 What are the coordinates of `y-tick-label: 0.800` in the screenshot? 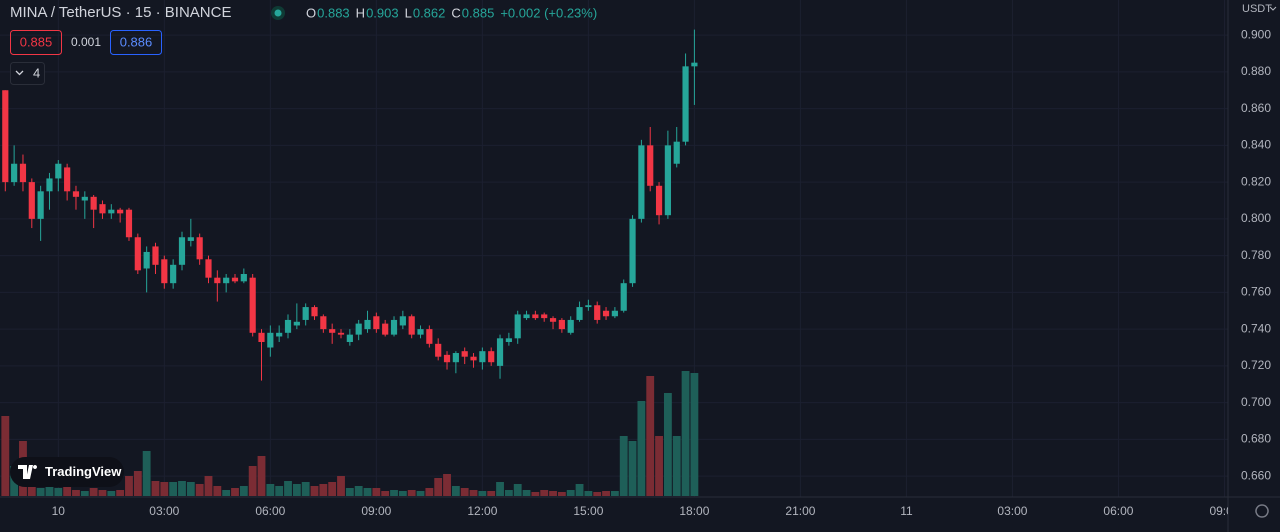 It's located at (1256, 218).